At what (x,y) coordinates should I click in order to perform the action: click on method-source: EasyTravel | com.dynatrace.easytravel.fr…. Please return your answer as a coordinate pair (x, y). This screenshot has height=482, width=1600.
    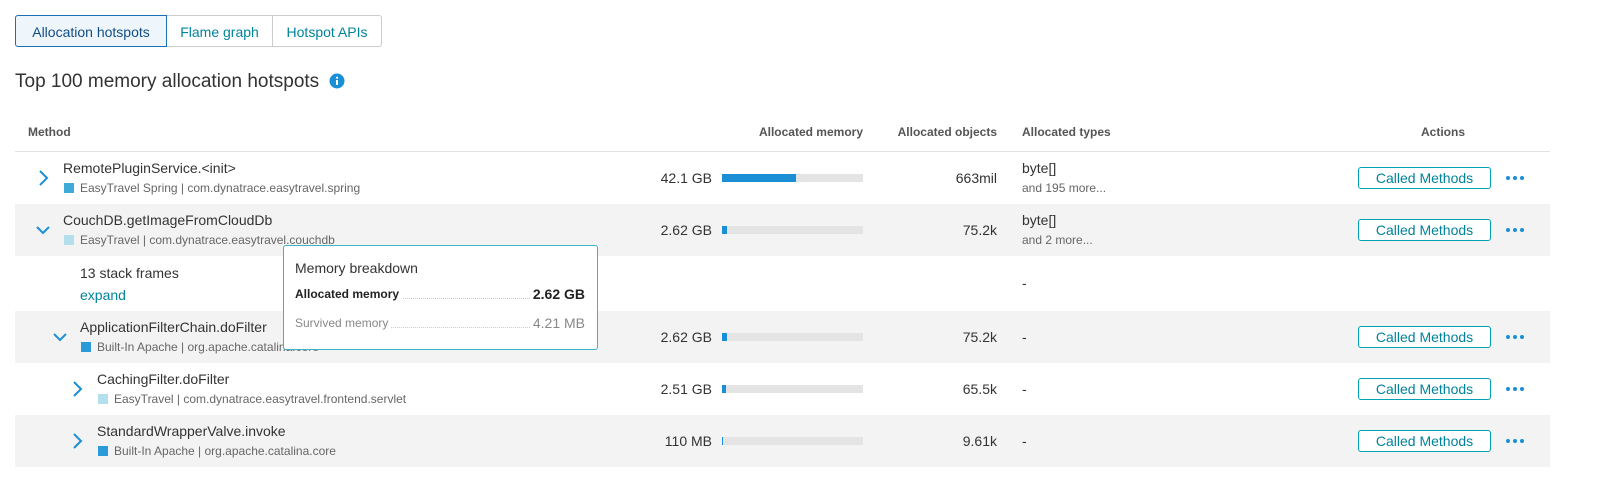
    Looking at the image, I should click on (260, 399).